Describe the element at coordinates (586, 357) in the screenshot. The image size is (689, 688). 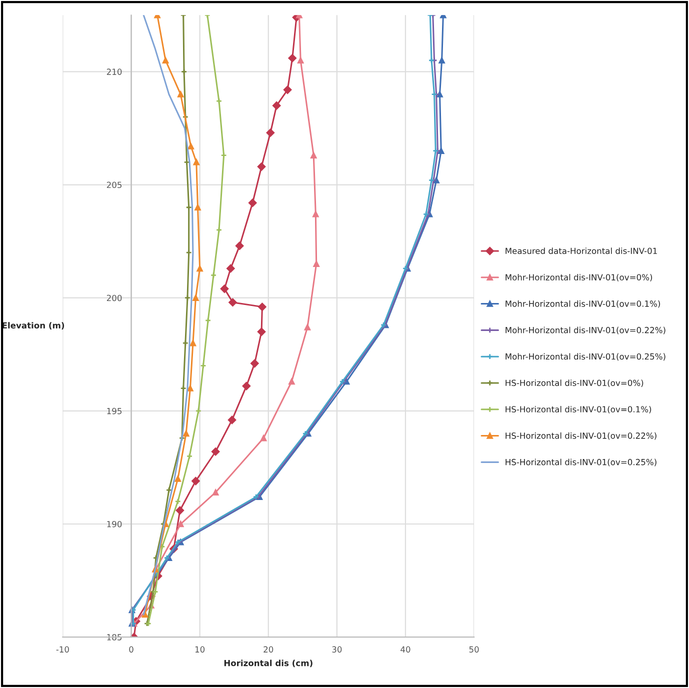
I see `legend-label: Mohr-Horizontal dis-INV-01(ov=0.25%)` at that location.